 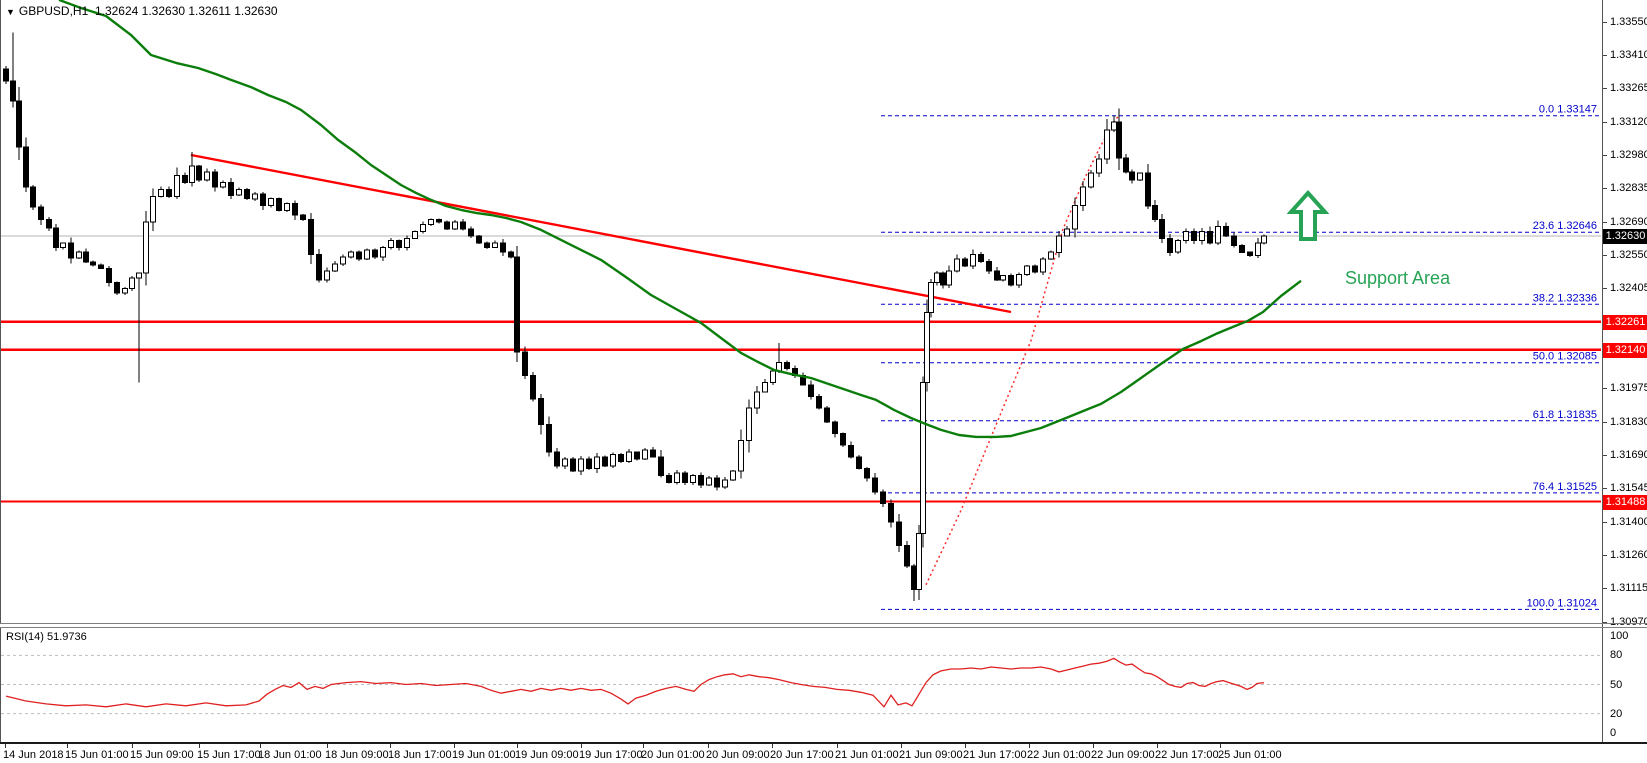 What do you see at coordinates (186, 11) in the screenshot?
I see `ohlc-values: 1.32624 1.32630 1.32611 1.32630` at bounding box center [186, 11].